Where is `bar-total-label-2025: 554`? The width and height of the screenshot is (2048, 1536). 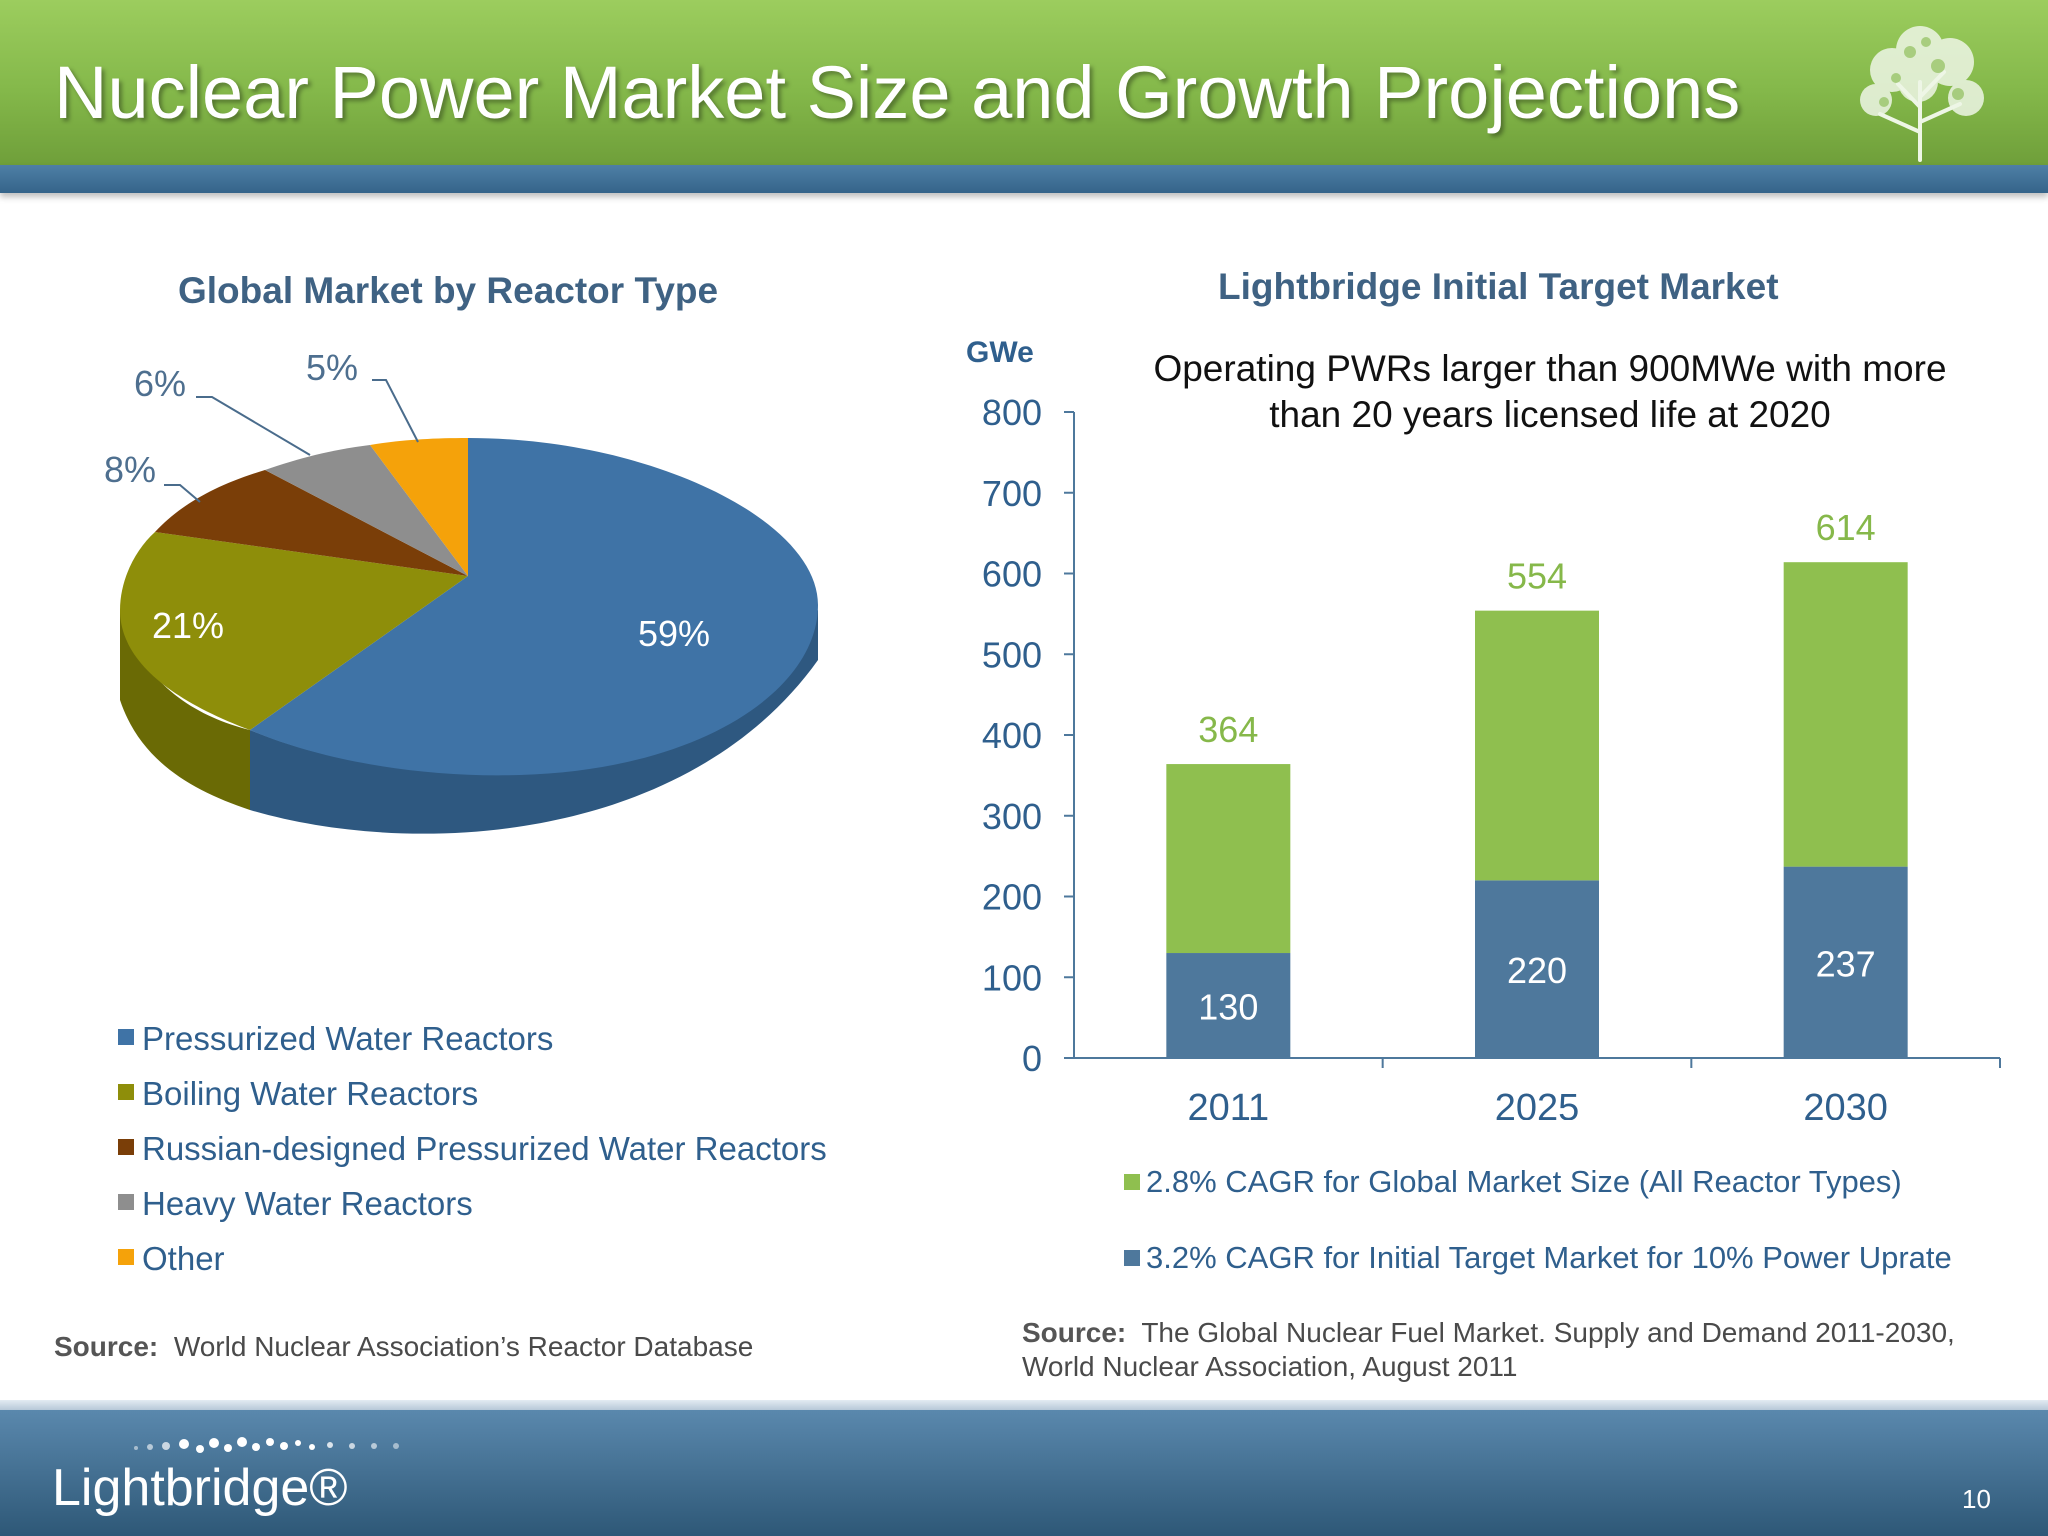 bar-total-label-2025: 554 is located at coordinates (1537, 576).